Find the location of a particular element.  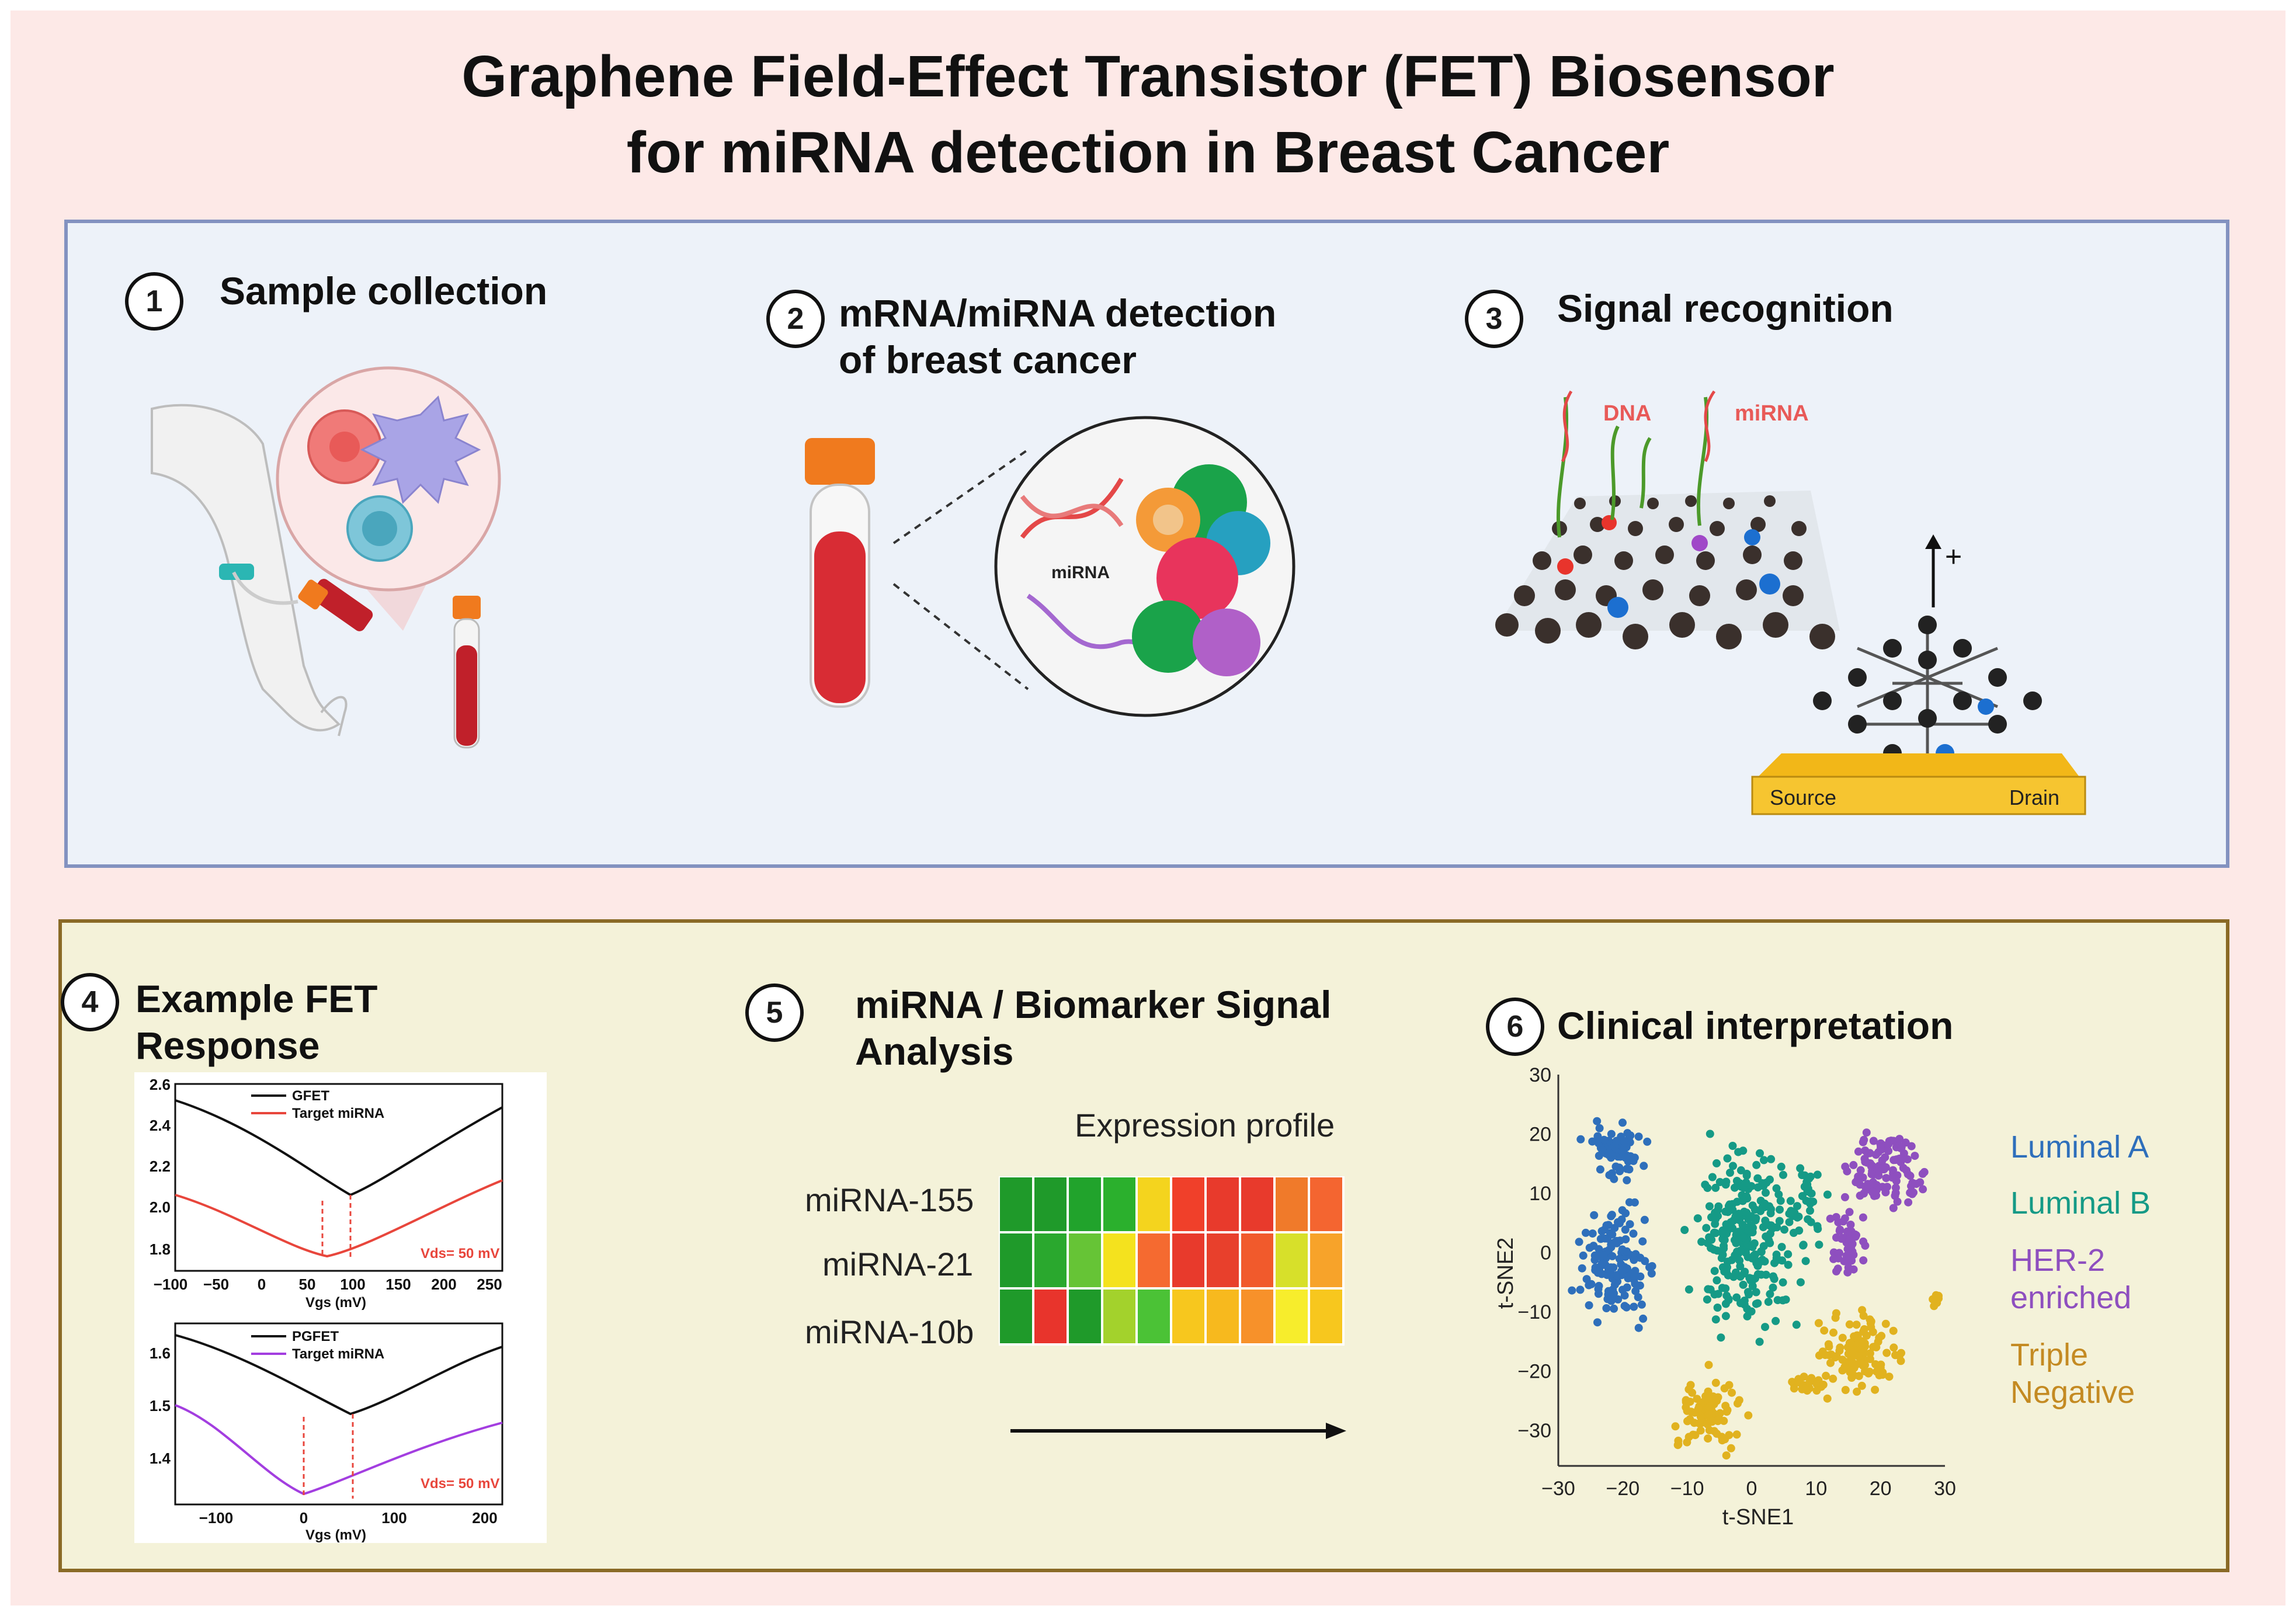

expression-heatmap is located at coordinates (1172, 1261).